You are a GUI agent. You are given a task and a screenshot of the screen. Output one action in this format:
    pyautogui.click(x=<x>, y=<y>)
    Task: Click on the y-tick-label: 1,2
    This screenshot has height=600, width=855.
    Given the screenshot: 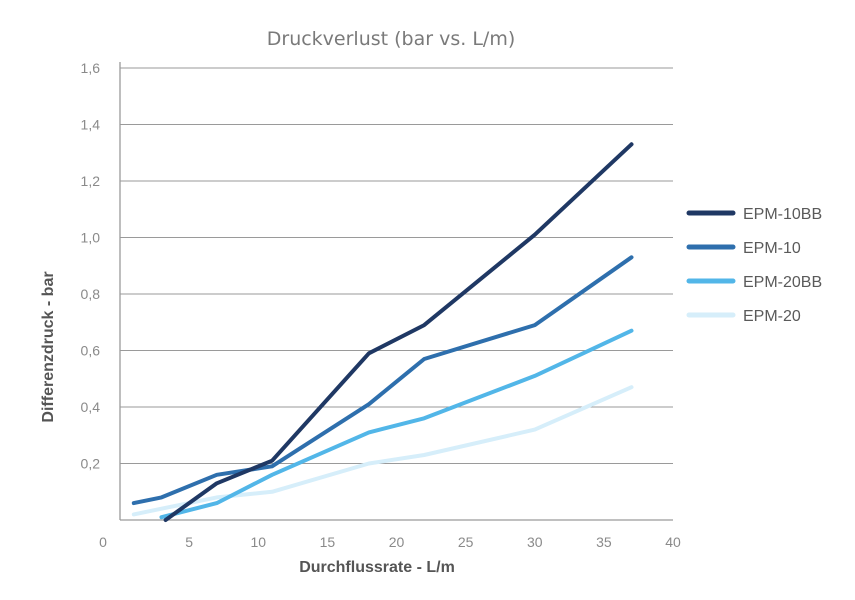 What is the action you would take?
    pyautogui.click(x=91, y=181)
    